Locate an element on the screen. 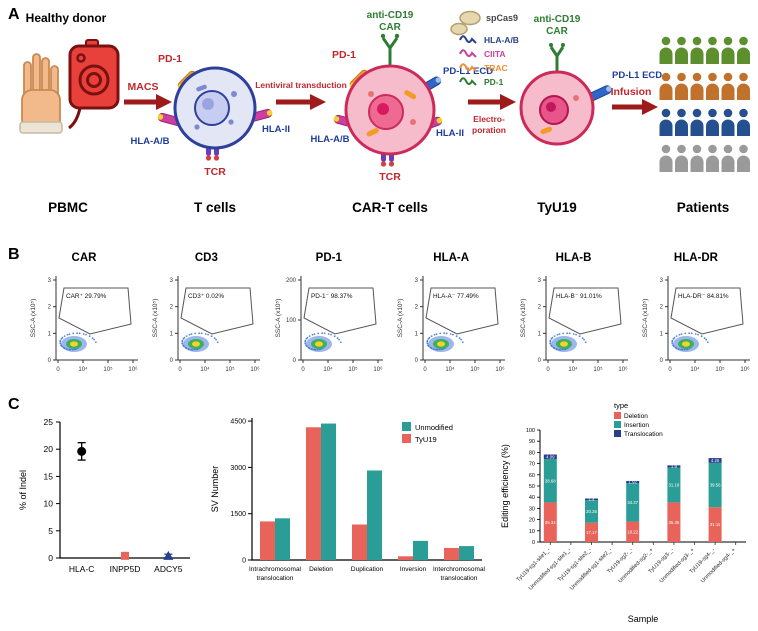 Image resolution: width=758 pixels, height=631 pixels. tcr-label: TCR is located at coordinates (390, 177).